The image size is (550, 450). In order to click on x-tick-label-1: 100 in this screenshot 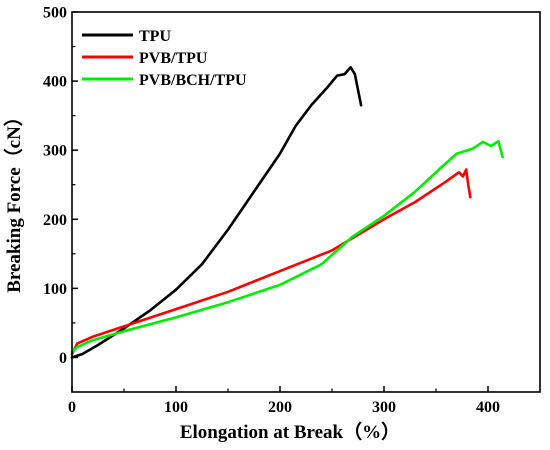, I will do `click(176, 407)`.